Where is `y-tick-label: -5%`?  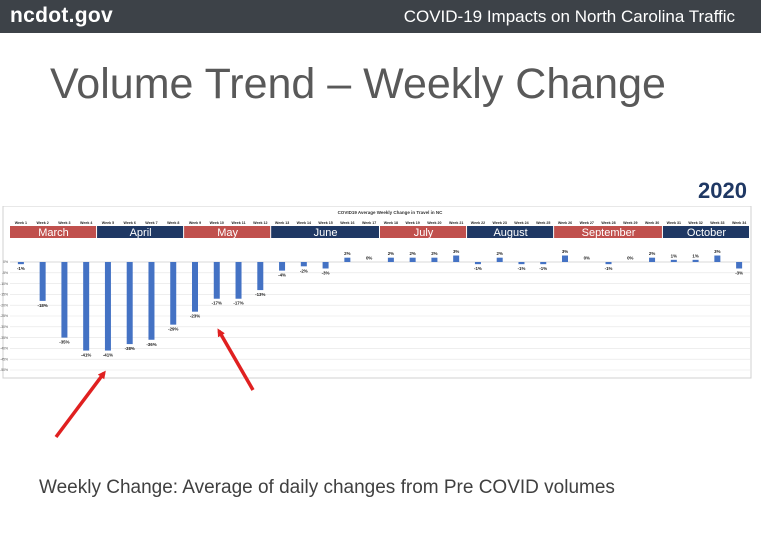 y-tick-label: -5% is located at coordinates (5, 273).